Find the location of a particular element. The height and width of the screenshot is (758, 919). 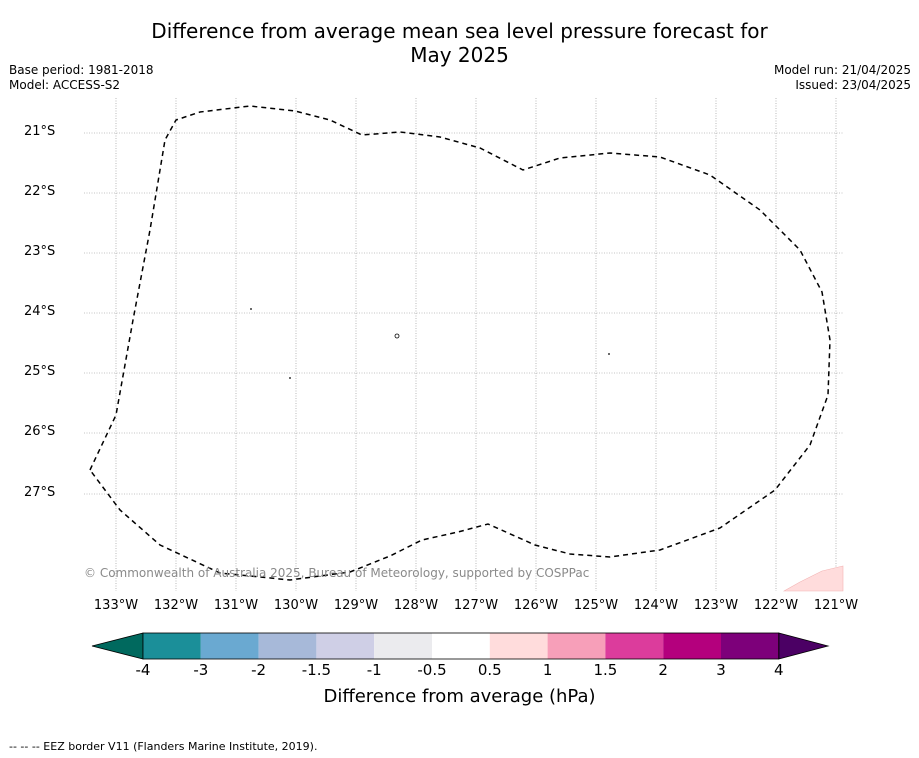

longitude-label: 126°W is located at coordinates (536, 605).